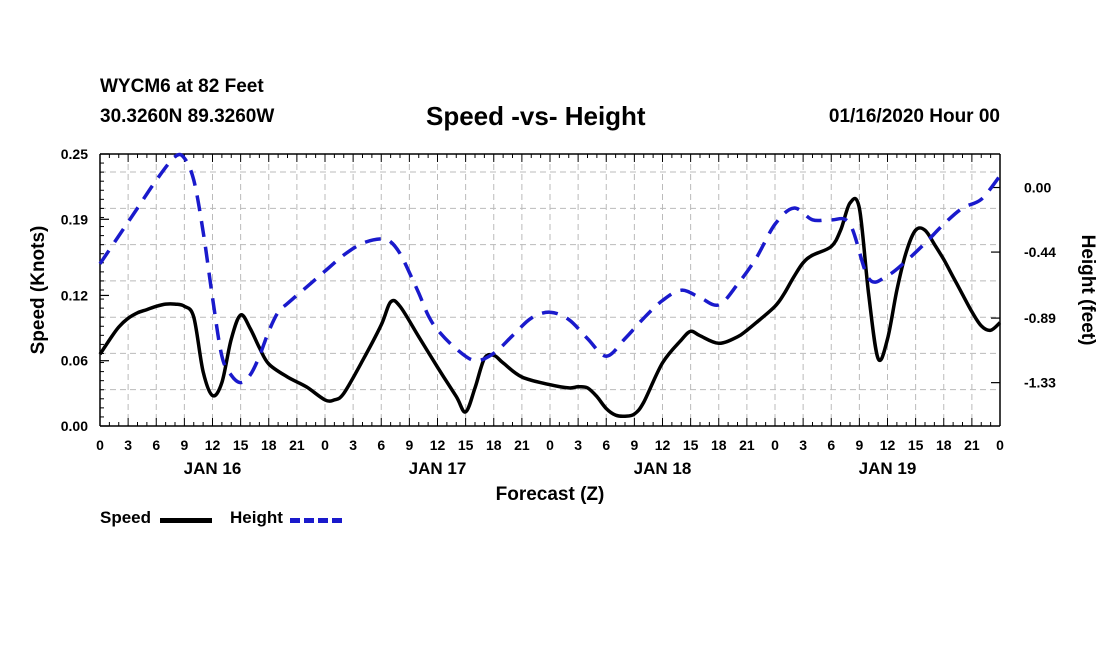 Image resolution: width=1100 pixels, height=650 pixels. I want to click on legend-swatch-speed, so click(186, 520).